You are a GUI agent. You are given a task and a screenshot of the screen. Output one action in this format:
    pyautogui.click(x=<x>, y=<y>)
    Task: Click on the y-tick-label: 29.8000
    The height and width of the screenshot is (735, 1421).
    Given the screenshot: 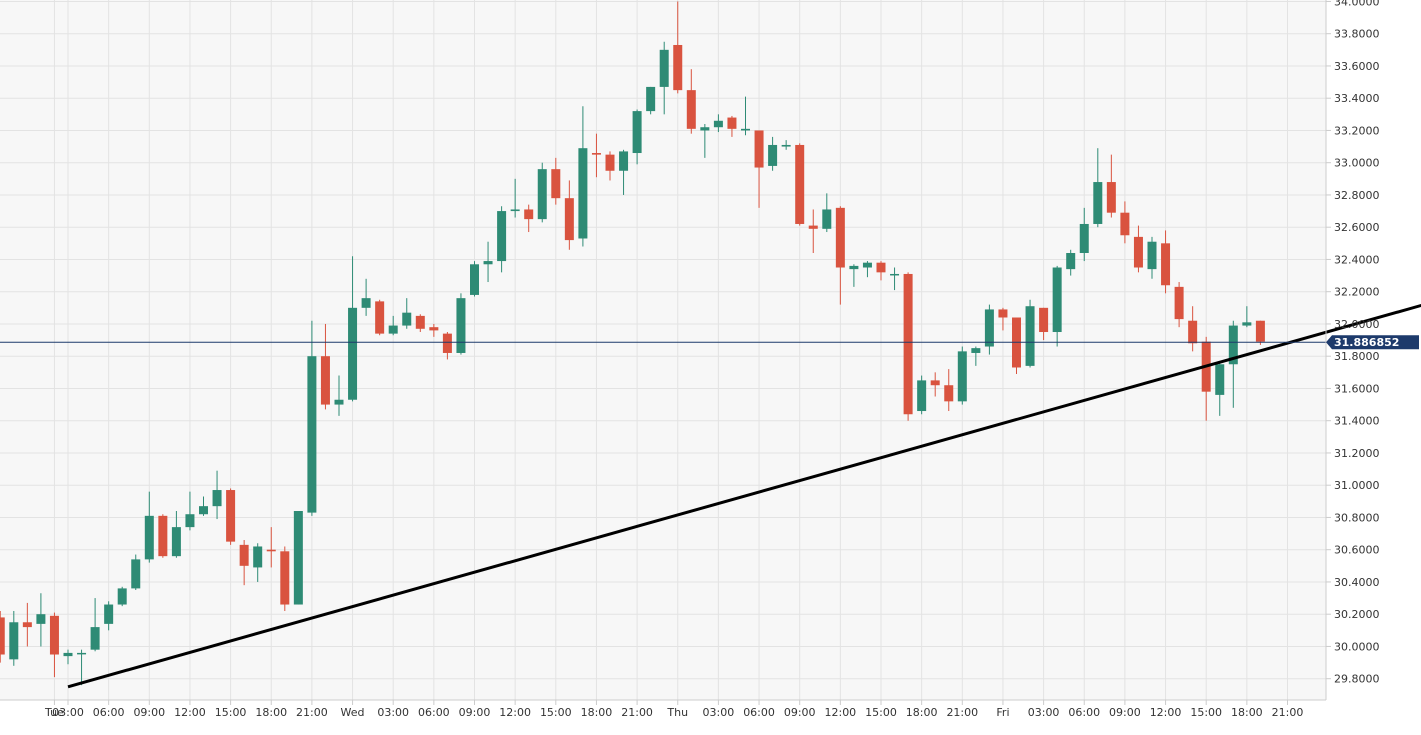 What is the action you would take?
    pyautogui.click(x=1357, y=679)
    